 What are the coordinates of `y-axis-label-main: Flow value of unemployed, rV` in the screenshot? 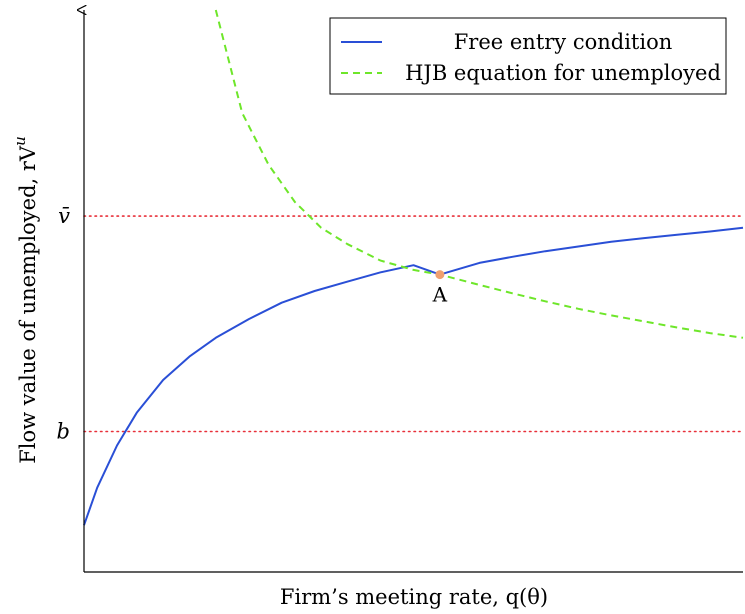 It's located at (28, 304).